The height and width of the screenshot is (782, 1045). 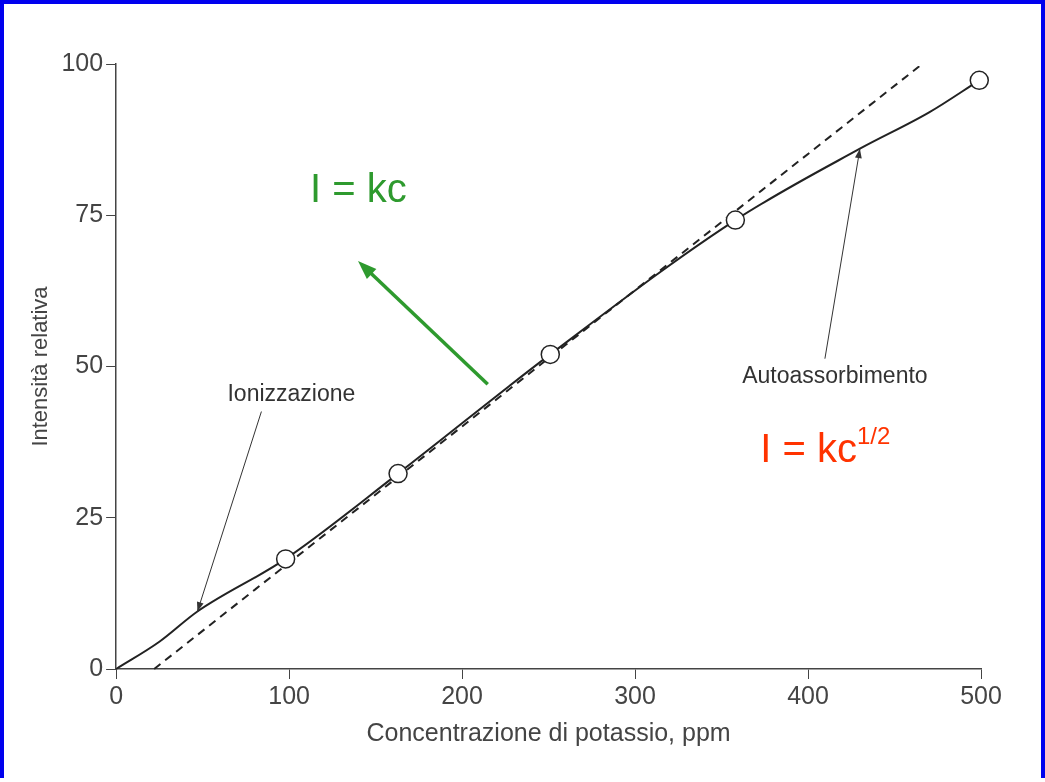 I want to click on y-tick-label: 75, so click(x=89, y=213).